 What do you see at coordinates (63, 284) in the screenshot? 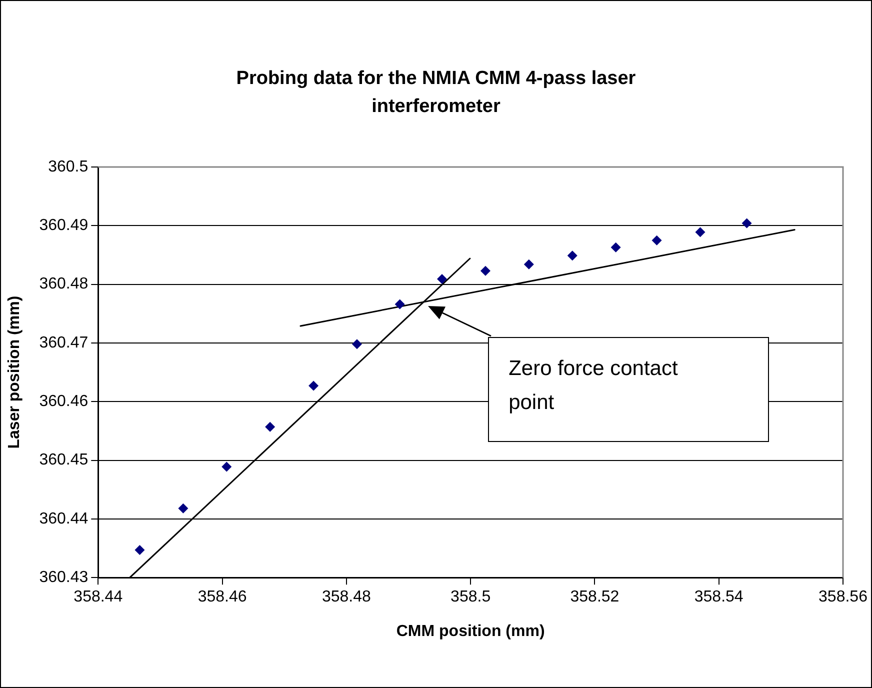
I see `y-tick-label: 360.48` at bounding box center [63, 284].